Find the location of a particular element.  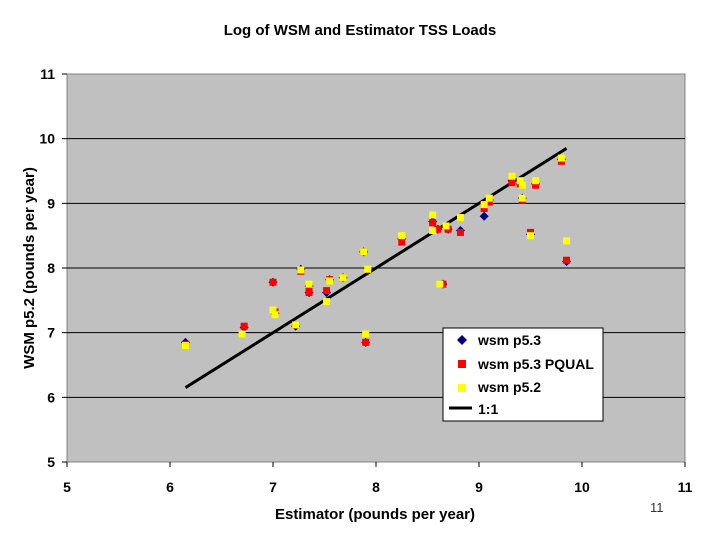

x-tick-label-5: 5 is located at coordinates (67, 487).